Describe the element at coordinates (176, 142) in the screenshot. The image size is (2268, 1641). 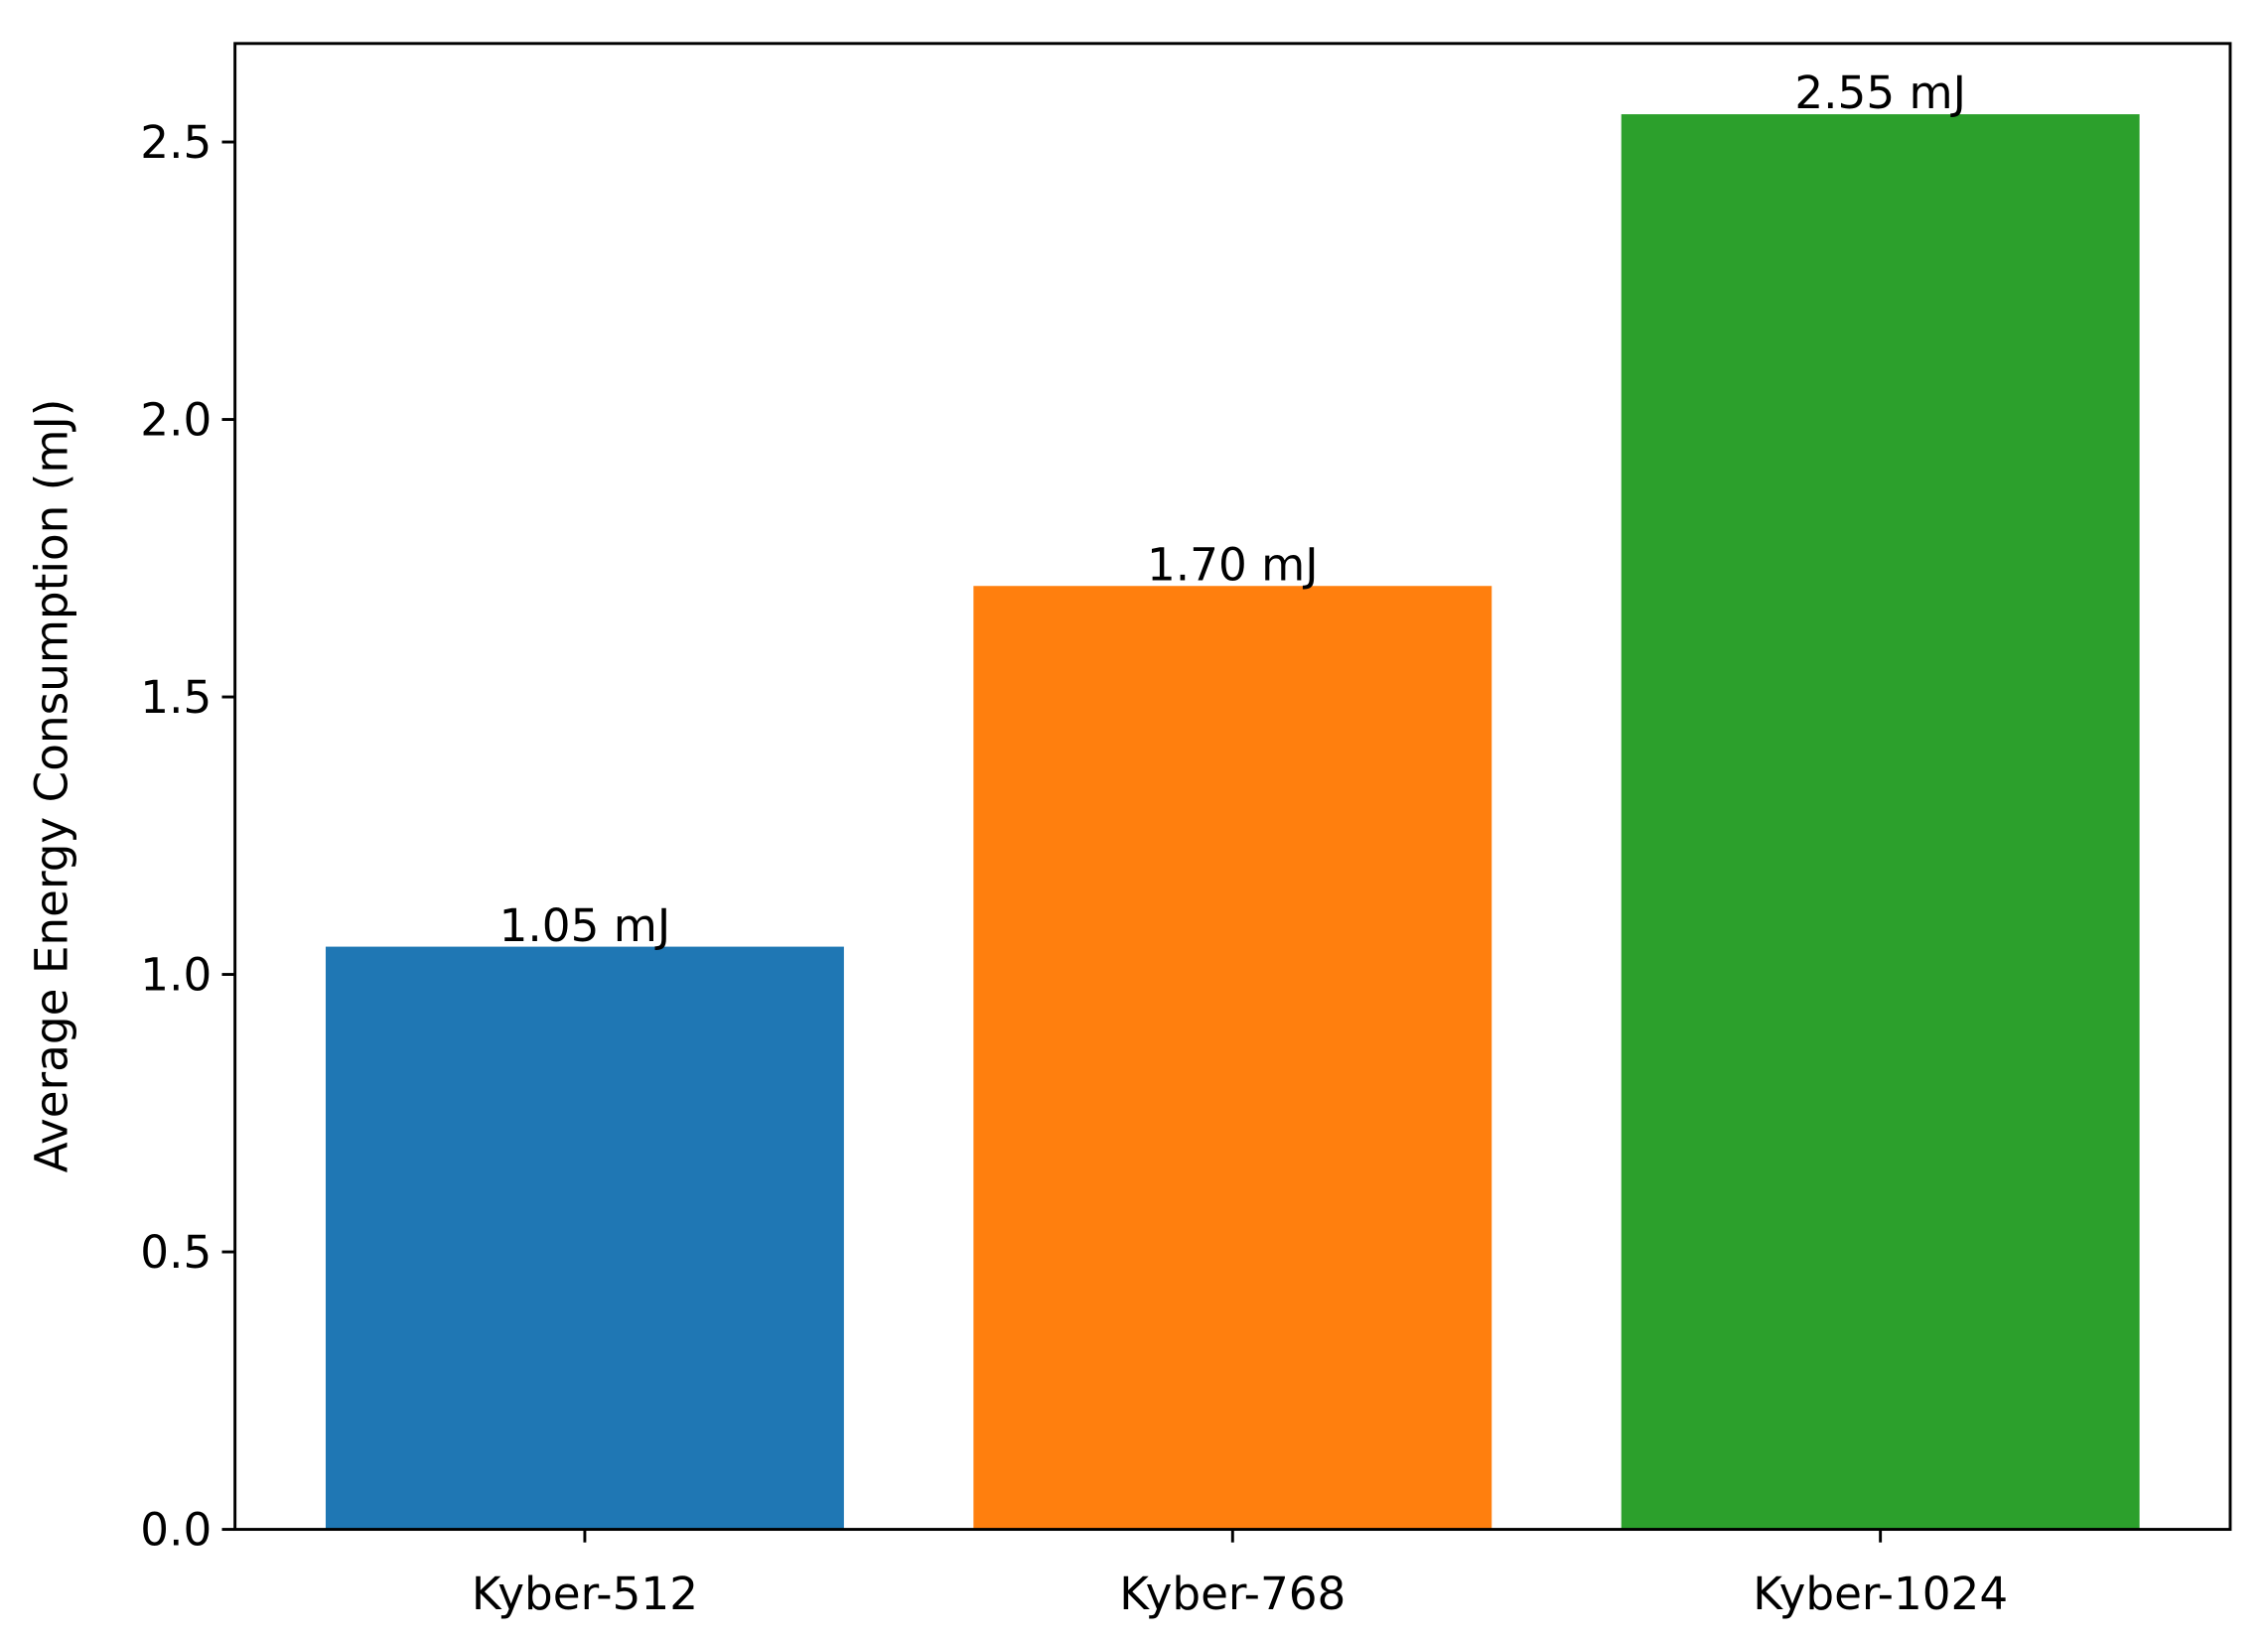
I see `y-tick-label: 2.5` at that location.